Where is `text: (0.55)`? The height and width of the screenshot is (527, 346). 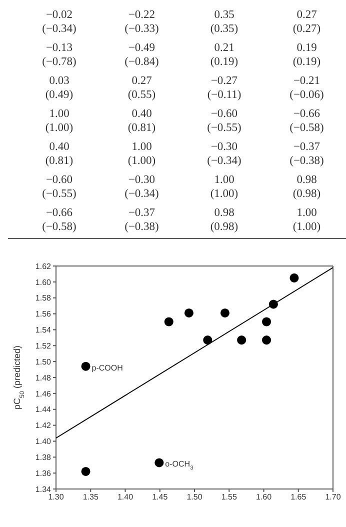
text: (0.55) is located at coordinates (141, 95).